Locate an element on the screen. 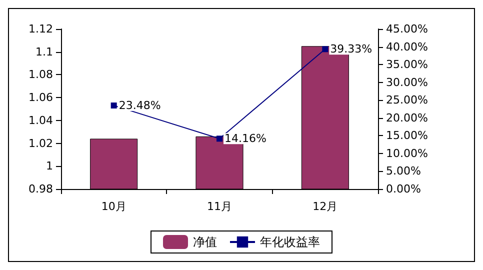  x-tick-label: 11月 is located at coordinates (219, 206).